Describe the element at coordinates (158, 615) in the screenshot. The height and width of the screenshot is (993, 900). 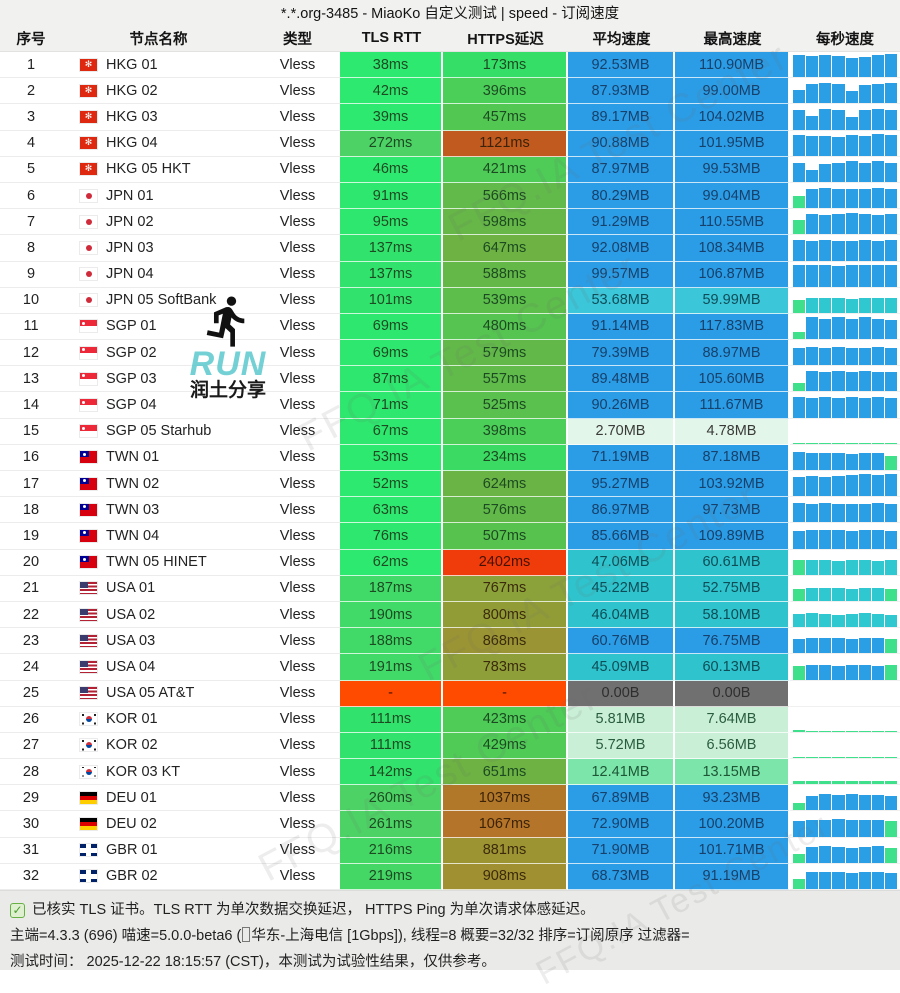
I see `node-name-cell: USA 02` at that location.